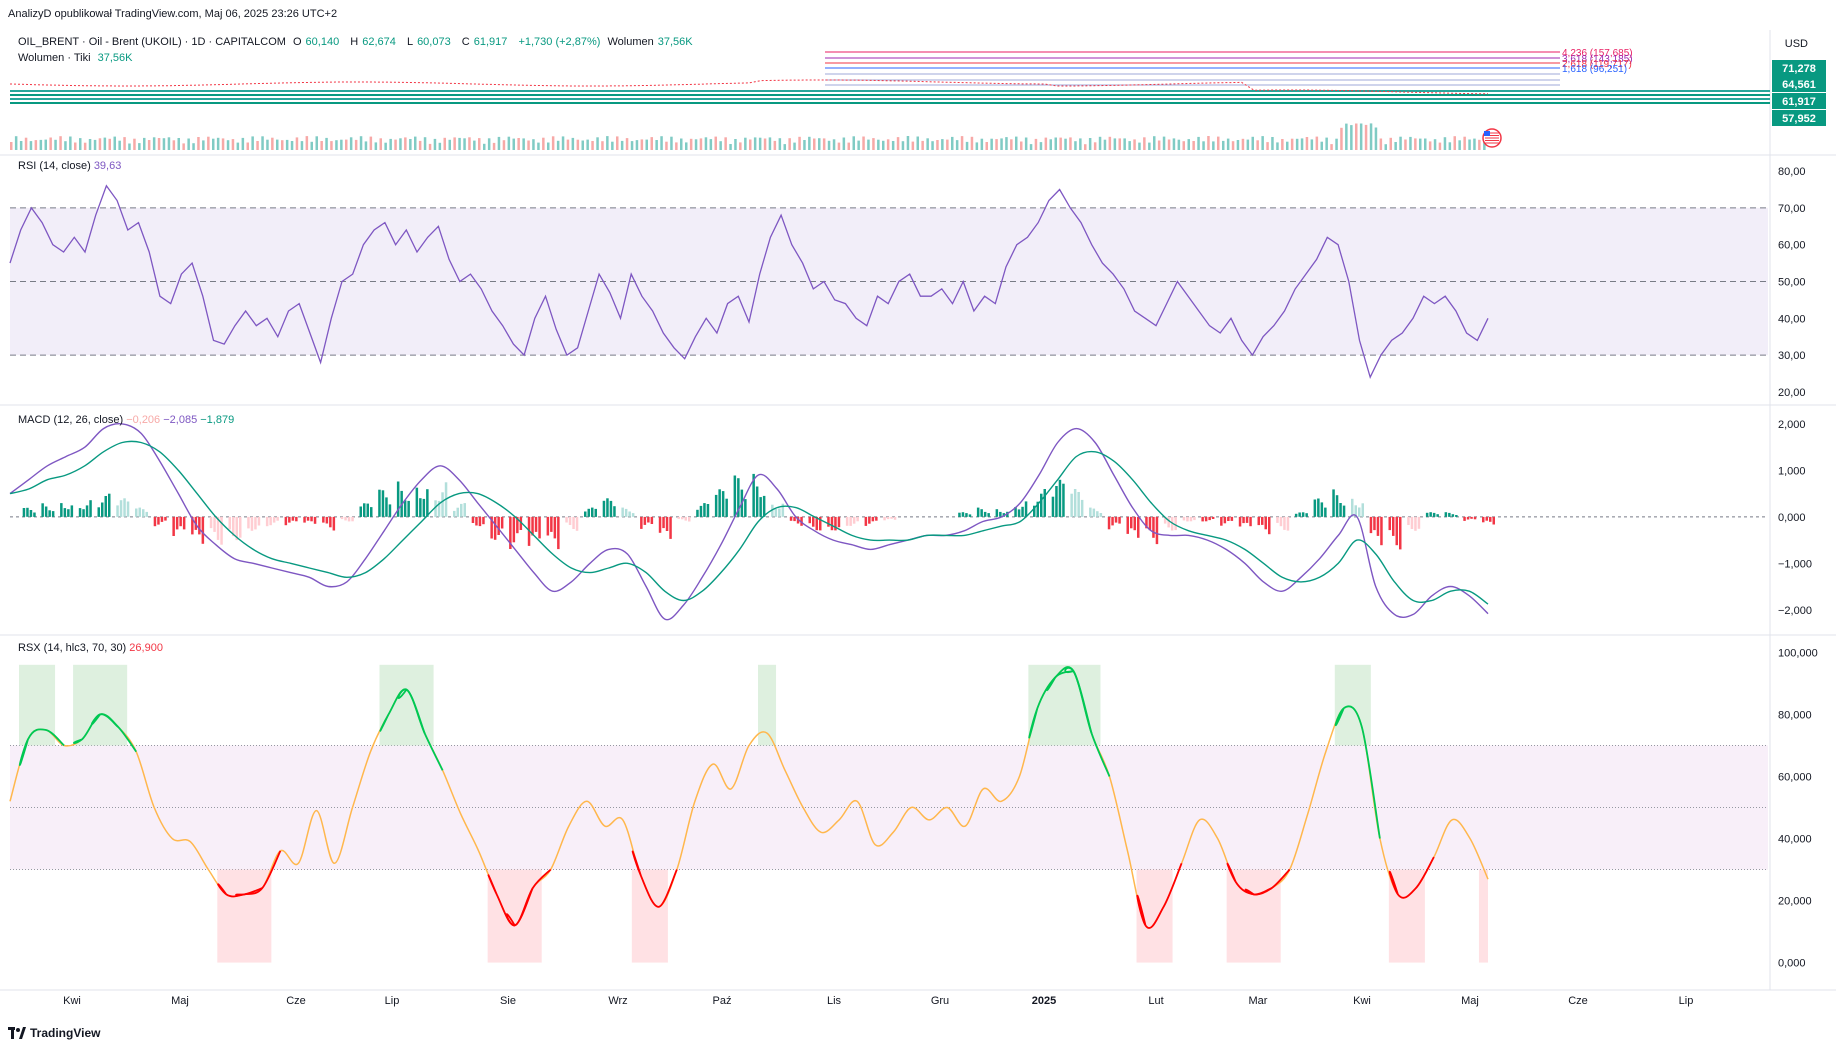 Image resolution: width=1836 pixels, height=1046 pixels. What do you see at coordinates (77, 58) in the screenshot?
I see `volume-legend: Wolumen · Tiki 37,56K` at bounding box center [77, 58].